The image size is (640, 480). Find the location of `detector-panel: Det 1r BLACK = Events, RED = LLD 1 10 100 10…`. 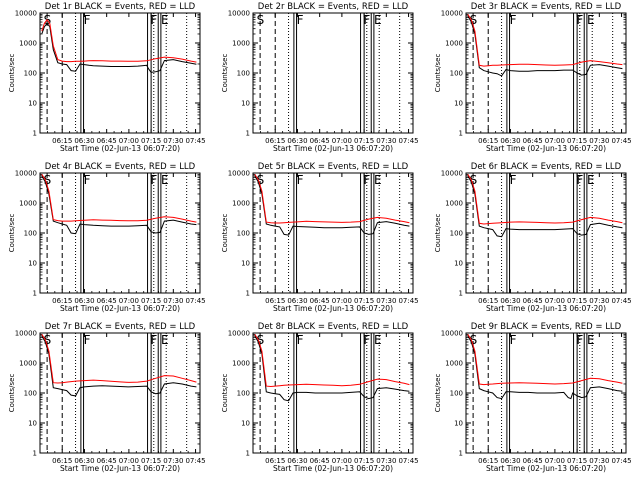

detector-panel: Det 1r BLACK = Events, RED = LLD 1 10 100 10… is located at coordinates (107, 77).